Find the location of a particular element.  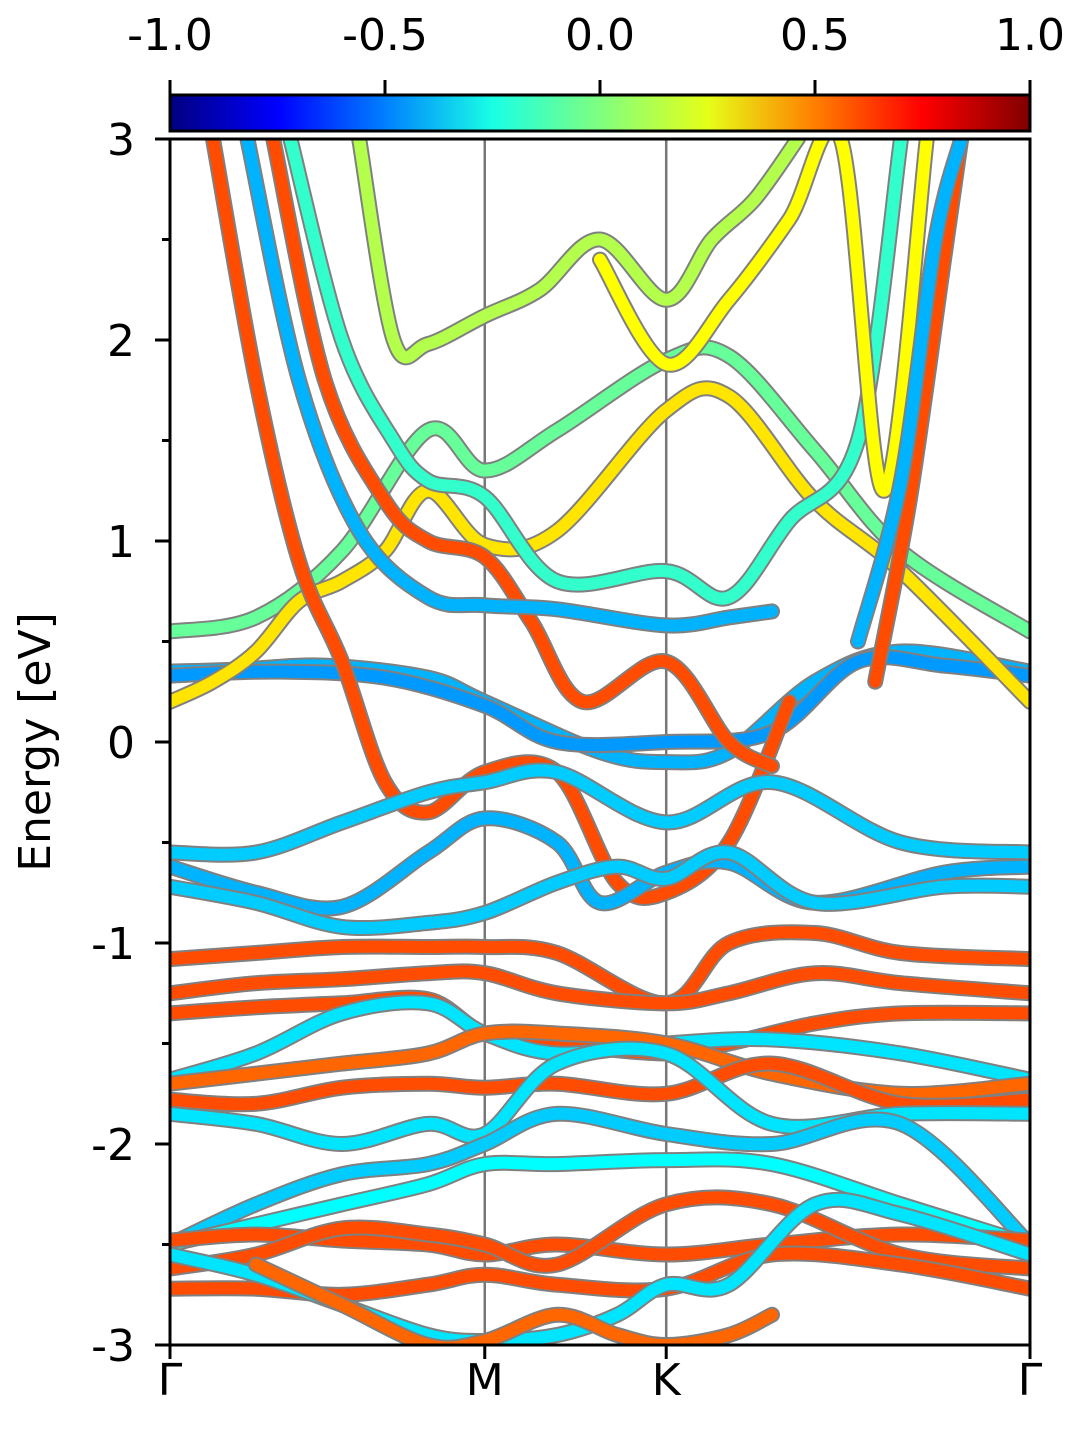

y-tick-label: 0 is located at coordinates (121, 743).